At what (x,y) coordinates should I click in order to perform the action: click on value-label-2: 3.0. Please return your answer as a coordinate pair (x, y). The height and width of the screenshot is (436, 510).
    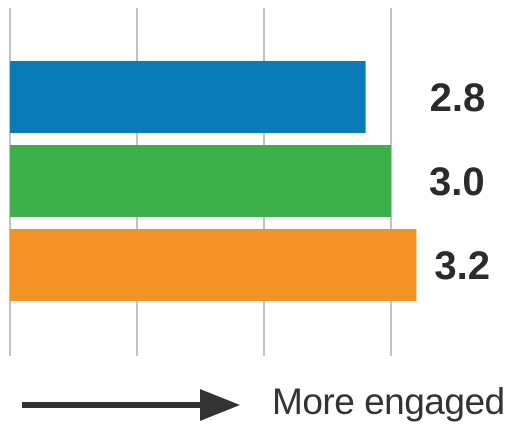
    Looking at the image, I should click on (457, 182).